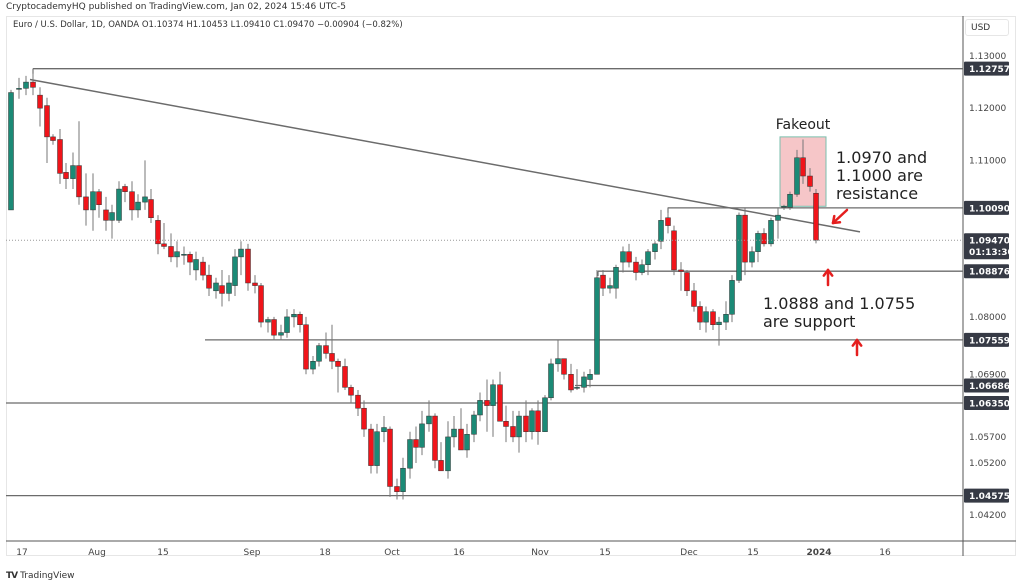  Describe the element at coordinates (987, 438) in the screenshot. I see `price-tick-label: 1.05700` at that location.